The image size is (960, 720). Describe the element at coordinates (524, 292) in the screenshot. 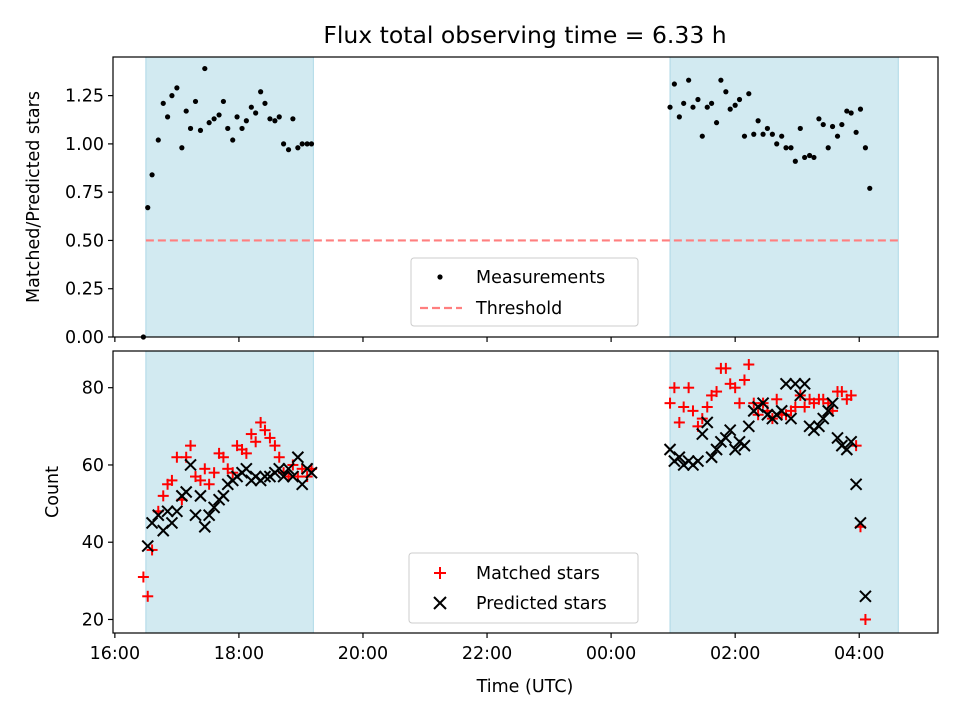

I see `ratio-legend-box` at that location.